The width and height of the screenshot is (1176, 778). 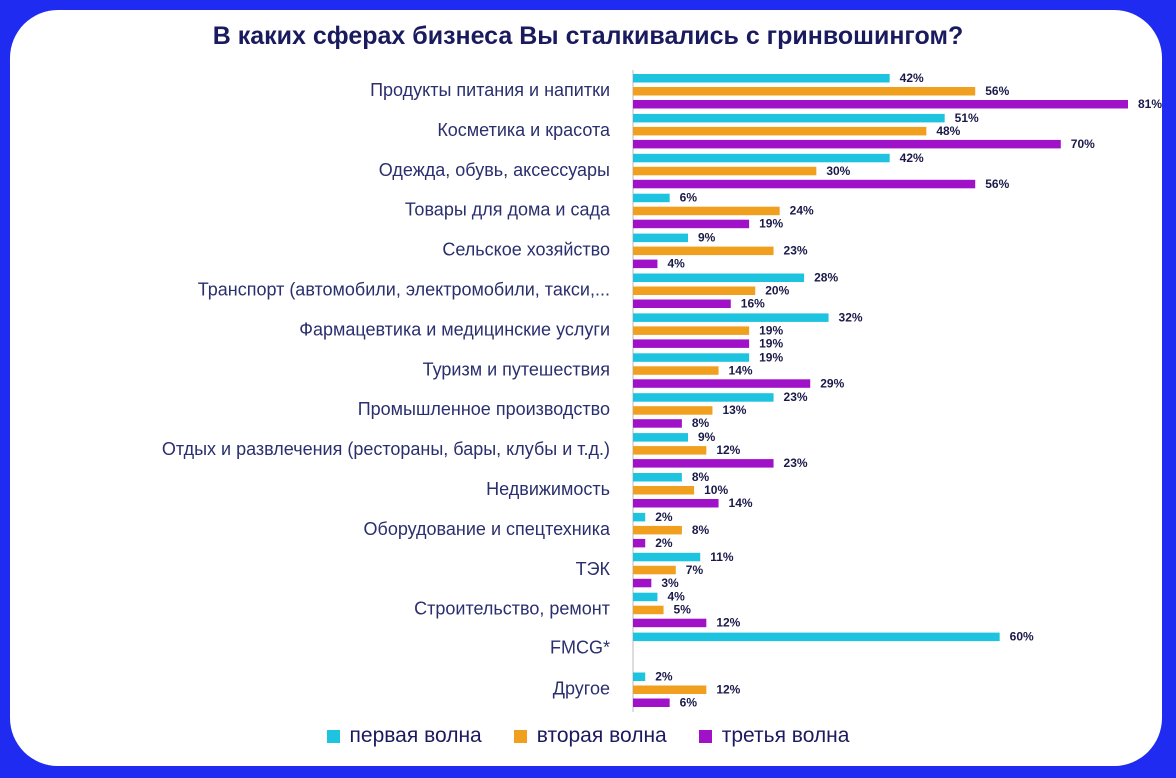 What do you see at coordinates (516, 369) in the screenshot?
I see `category-label: Туризм и путешествия` at bounding box center [516, 369].